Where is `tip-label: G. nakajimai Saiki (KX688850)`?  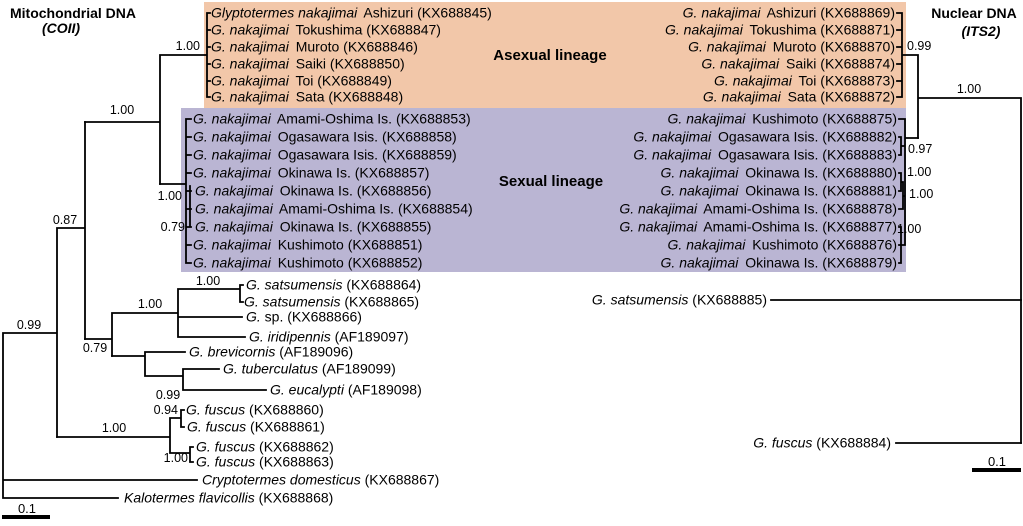 tip-label: G. nakajimai Saiki (KX688850) is located at coordinates (308, 64).